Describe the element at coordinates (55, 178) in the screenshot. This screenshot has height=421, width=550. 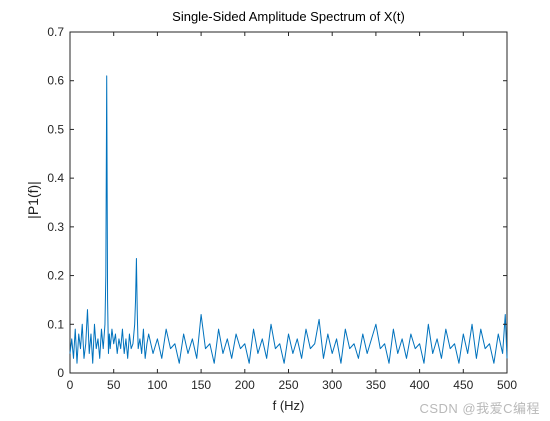
I see `y-tick-label: 0.4` at that location.